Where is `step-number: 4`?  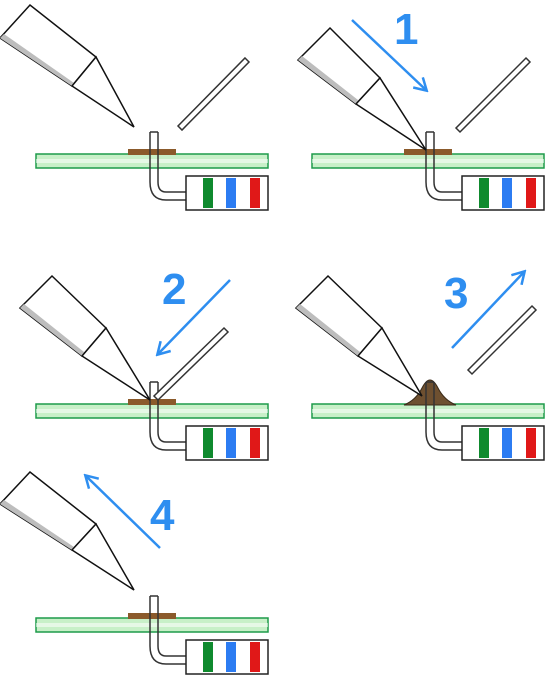 step-number: 4 is located at coordinates (162, 515).